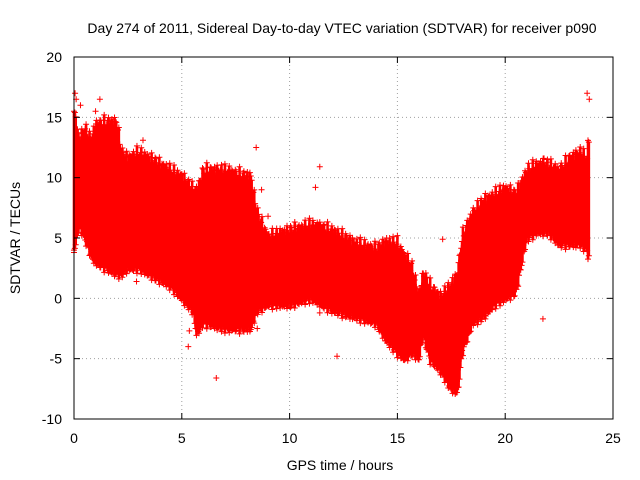 The height and width of the screenshot is (480, 640). Describe the element at coordinates (505, 438) in the screenshot. I see `x-tick-label: 20` at that location.